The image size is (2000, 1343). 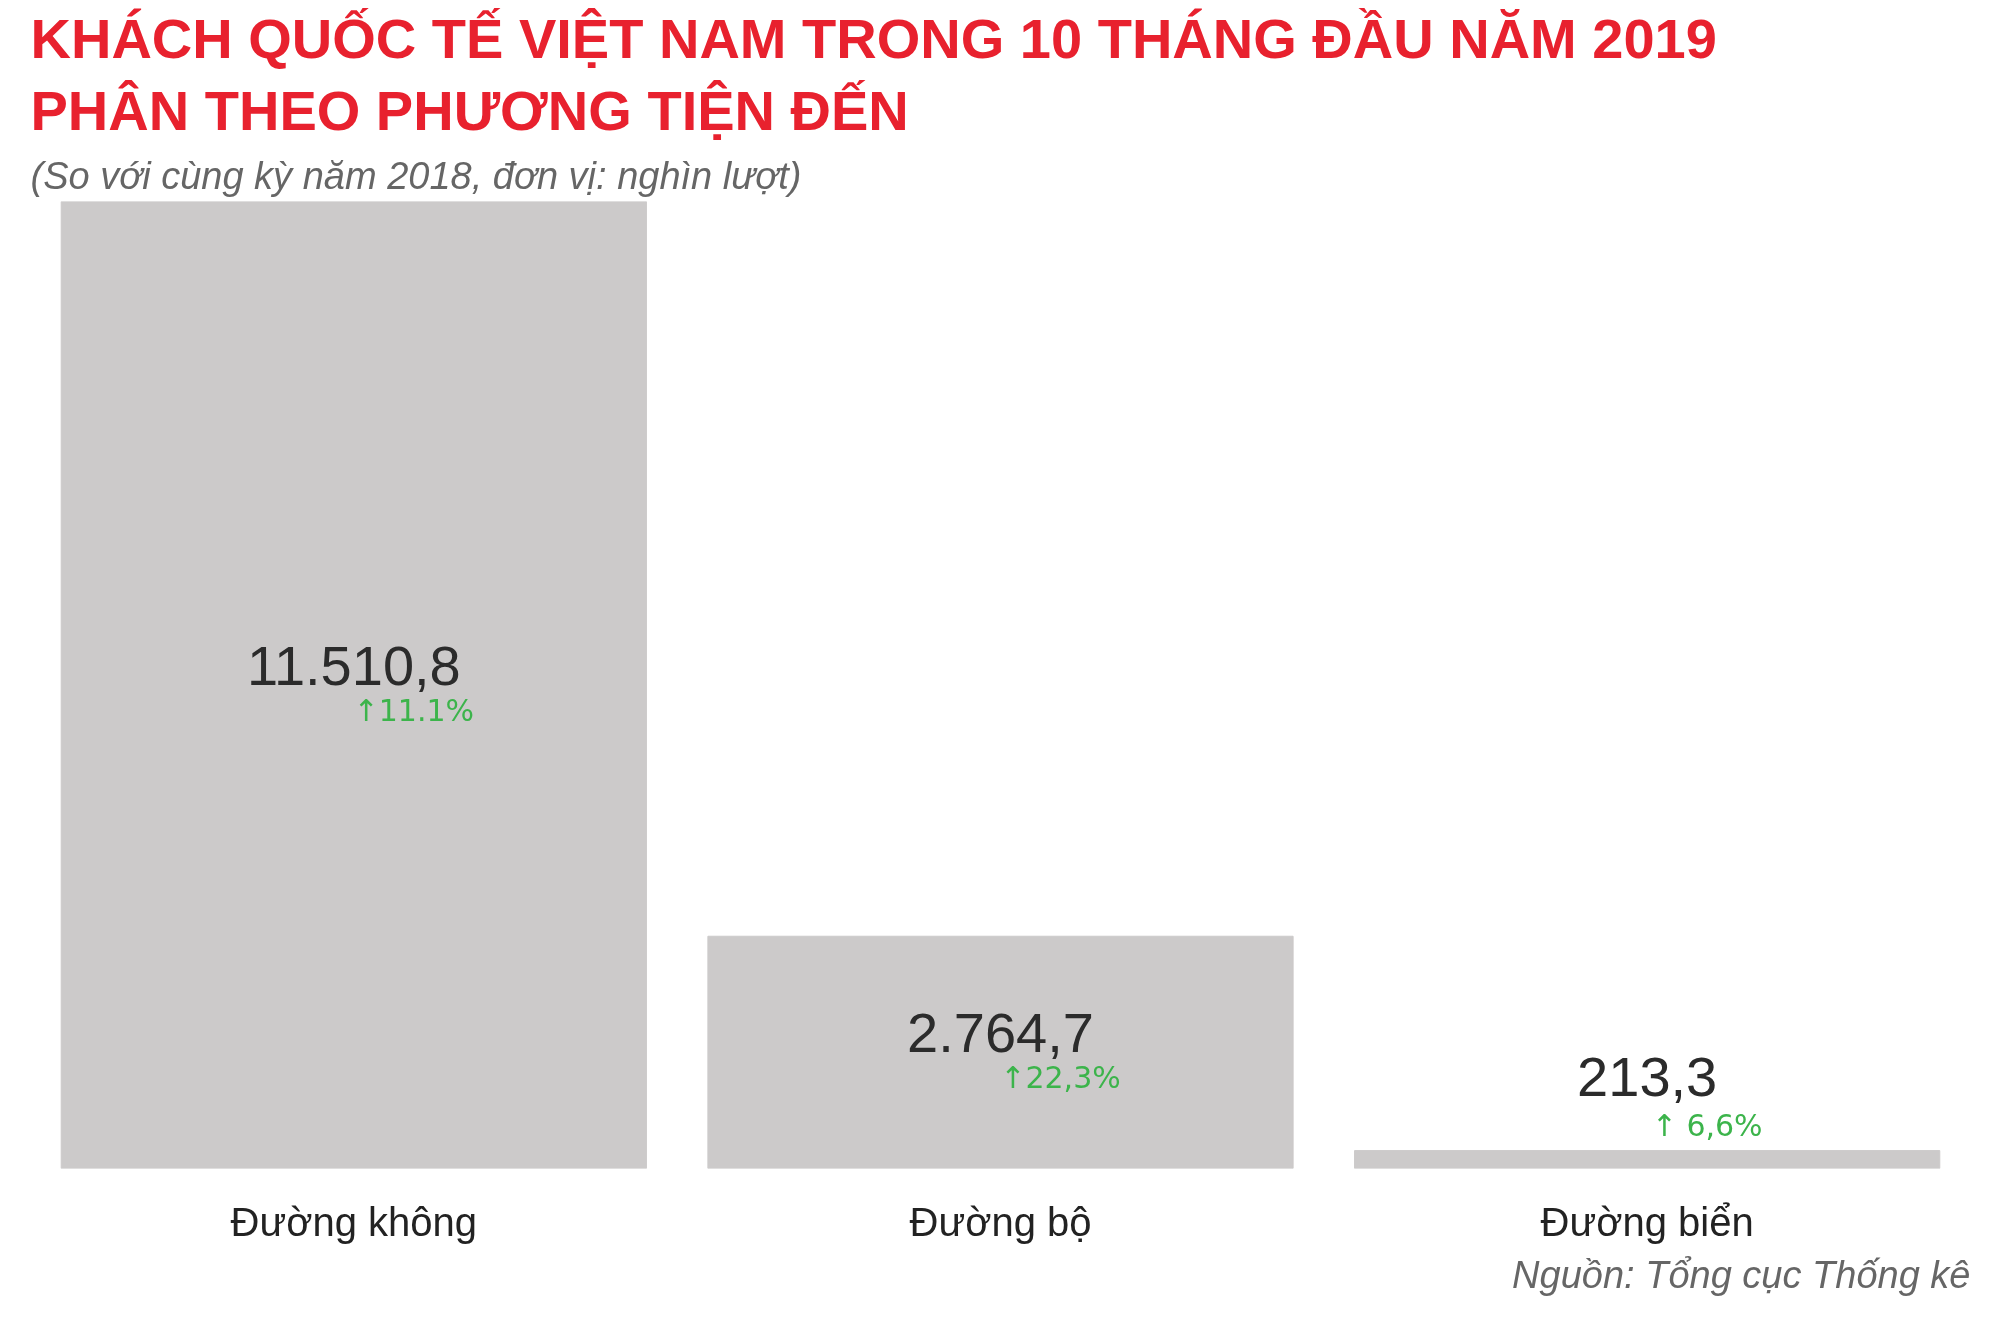 I want to click on x-tick-label: Đường không, so click(x=354, y=1221).